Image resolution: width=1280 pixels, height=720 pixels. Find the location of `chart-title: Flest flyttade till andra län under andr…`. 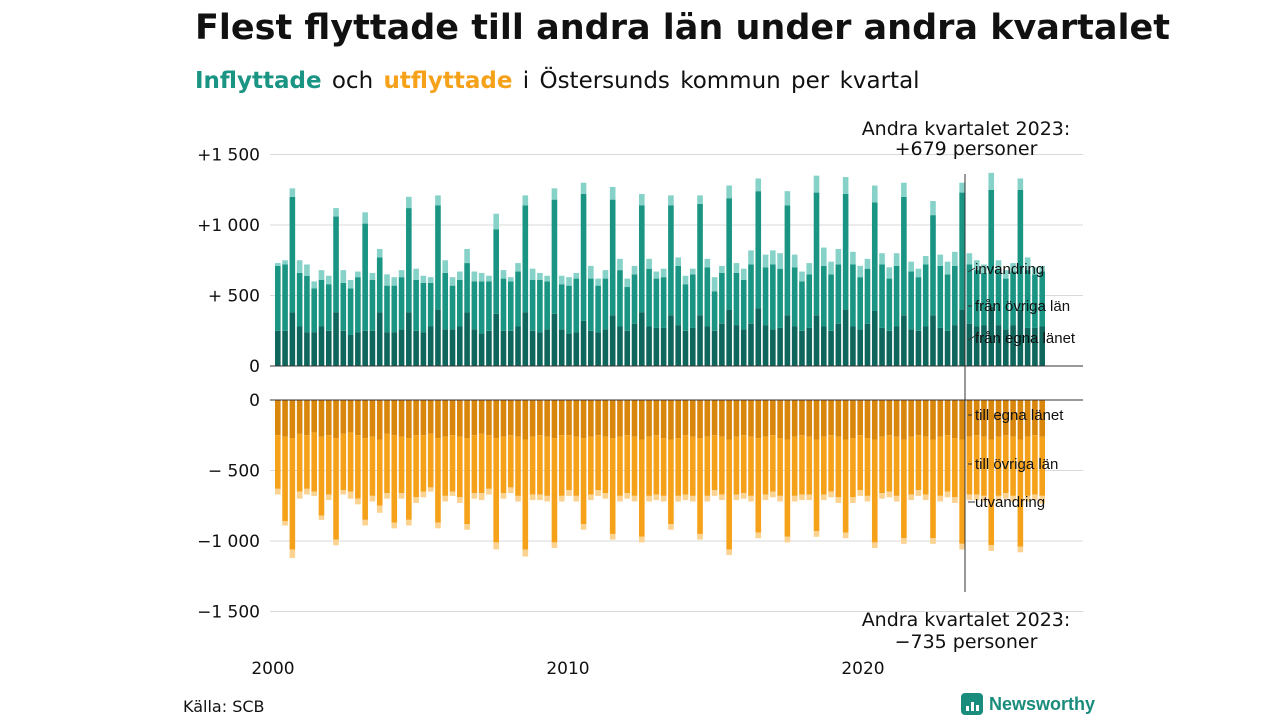

chart-title: Flest flyttade till andra län under andr… is located at coordinates (682, 28).